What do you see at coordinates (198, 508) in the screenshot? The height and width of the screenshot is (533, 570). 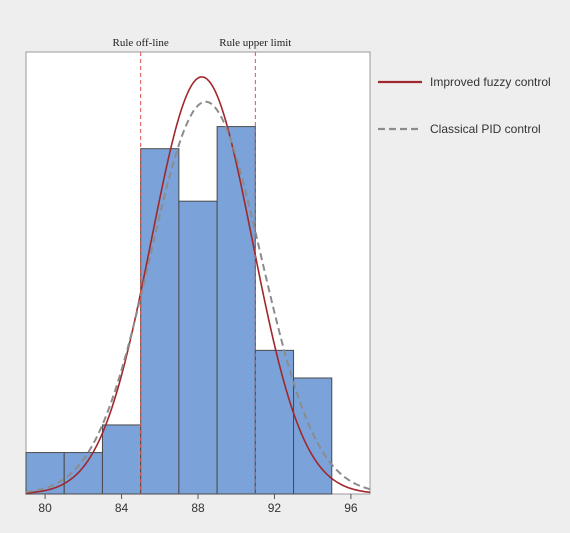 I see `x-tick-label-2: 88` at bounding box center [198, 508].